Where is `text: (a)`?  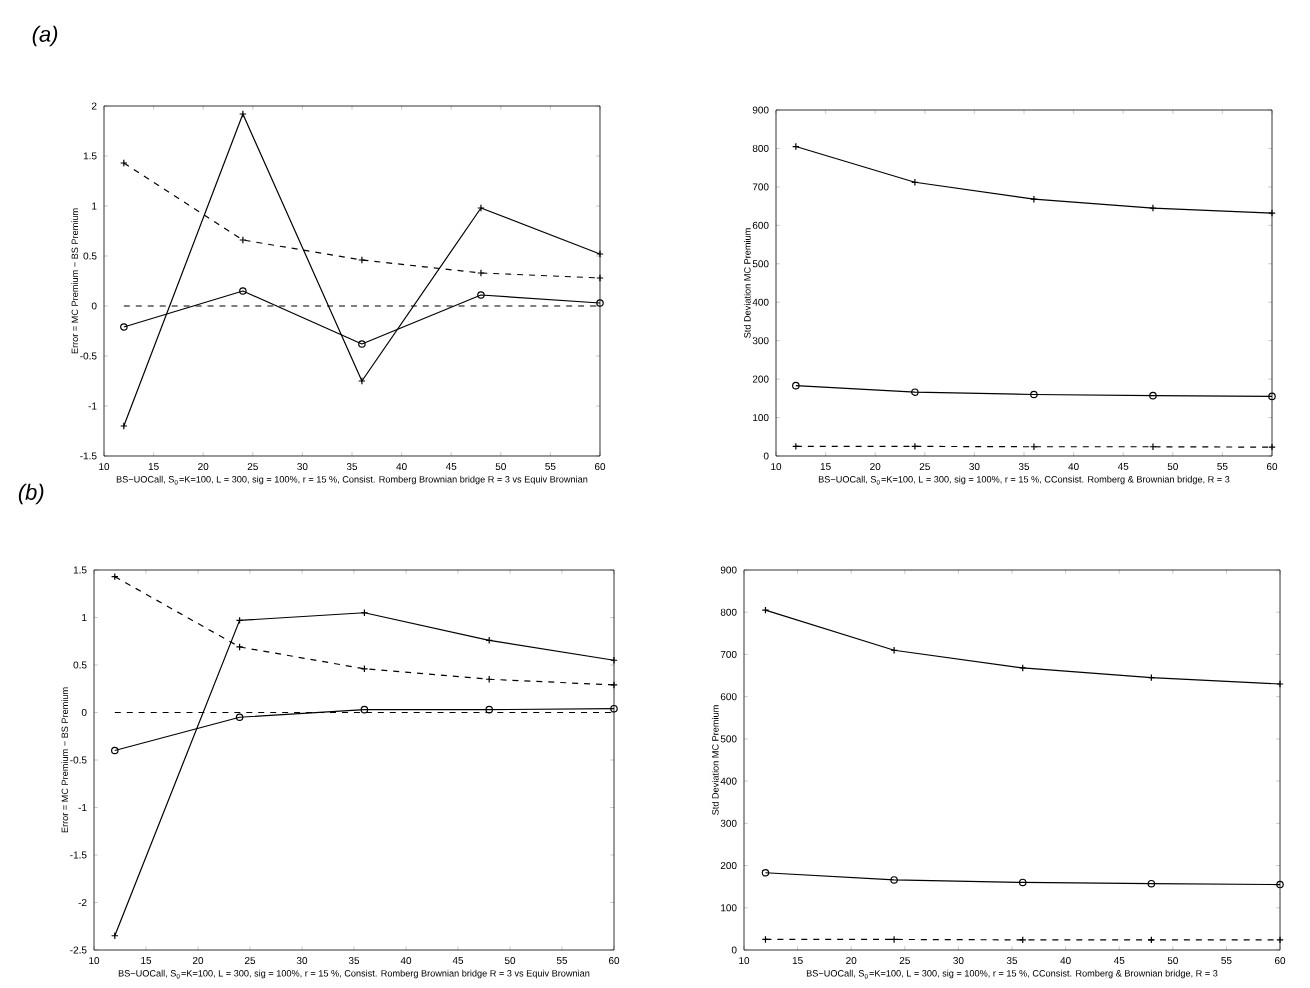
text: (a) is located at coordinates (45, 36).